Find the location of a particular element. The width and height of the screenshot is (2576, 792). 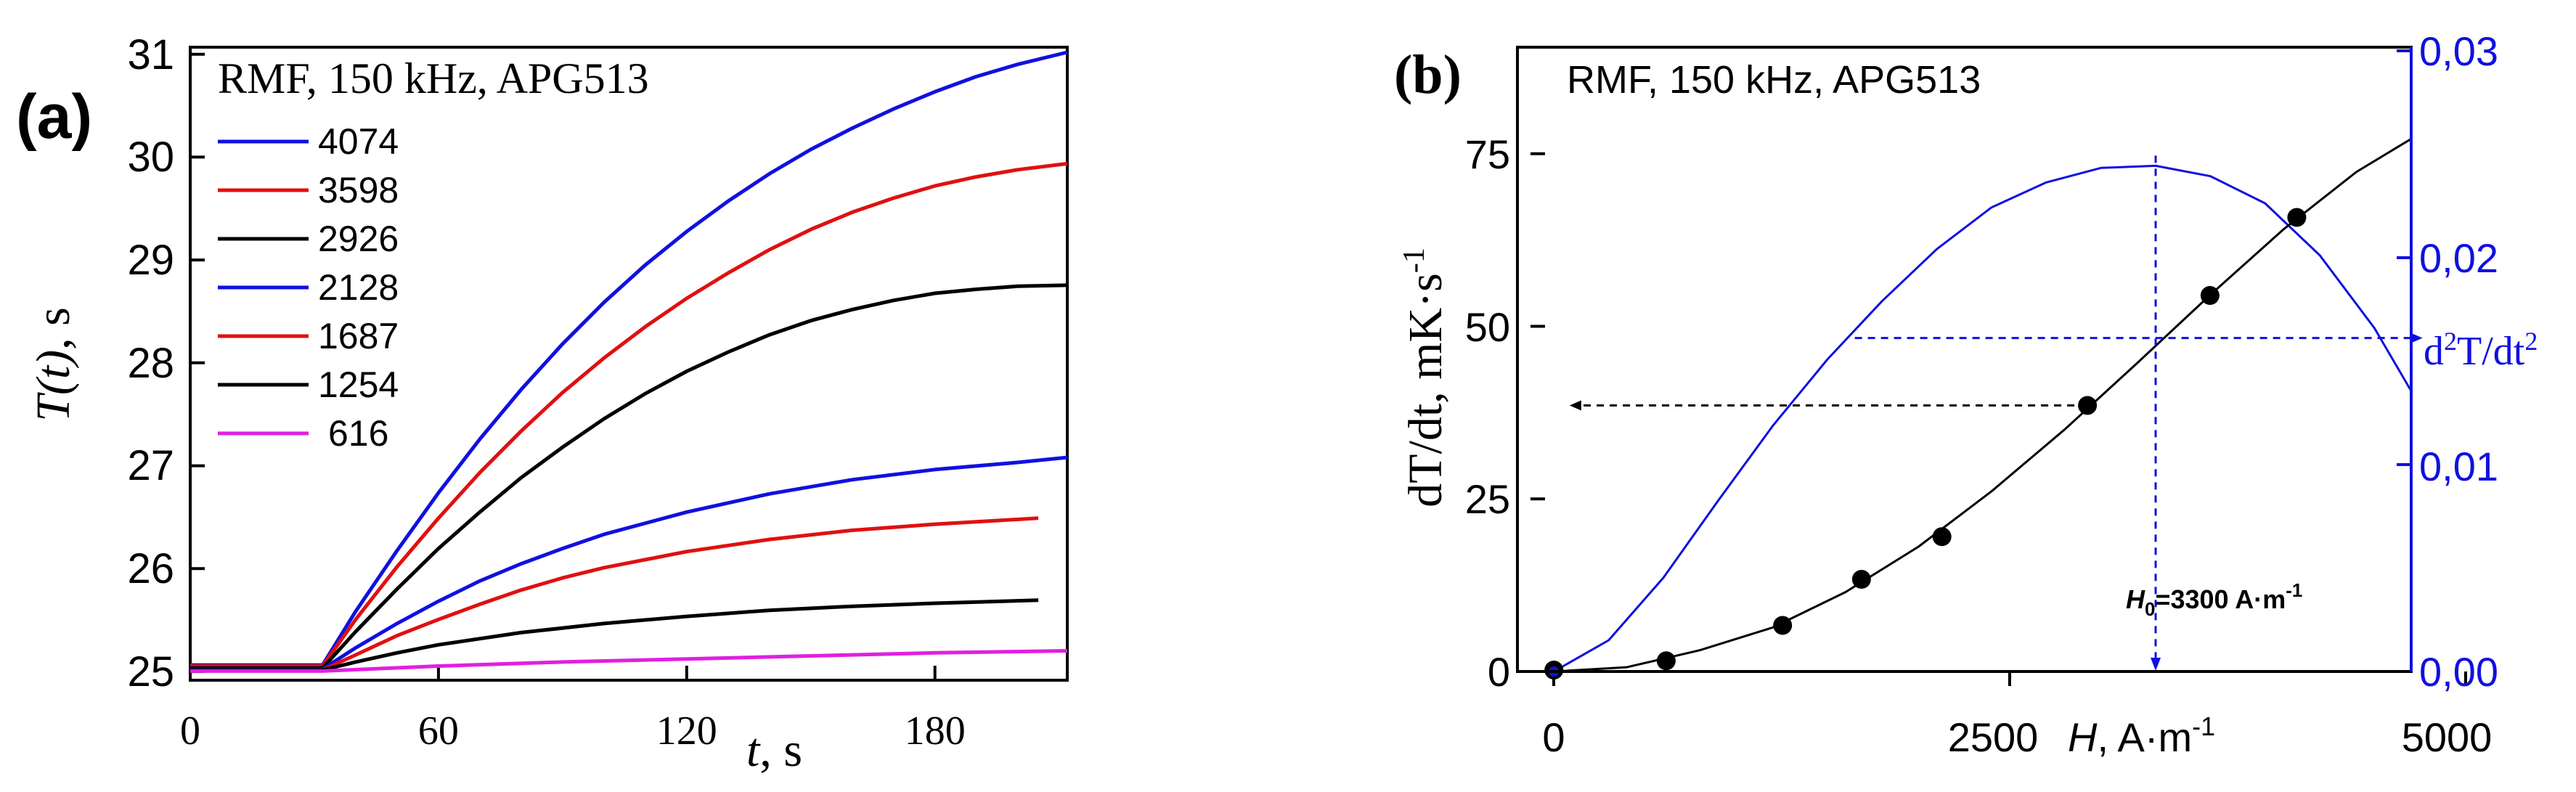

legend-label-4074: 4074 is located at coordinates (358, 141).